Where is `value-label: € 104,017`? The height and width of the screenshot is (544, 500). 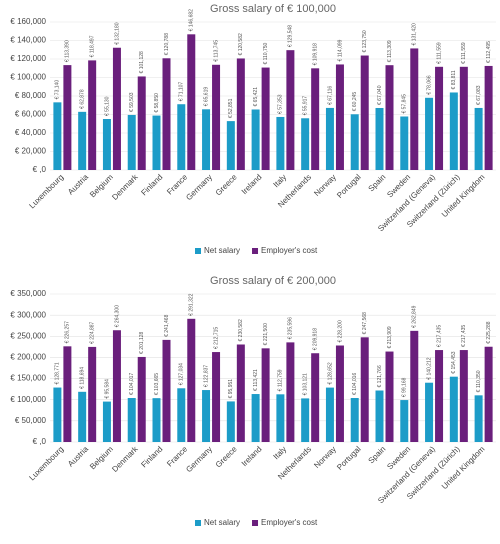
value-label: € 104,017 is located at coordinates (132, 384).